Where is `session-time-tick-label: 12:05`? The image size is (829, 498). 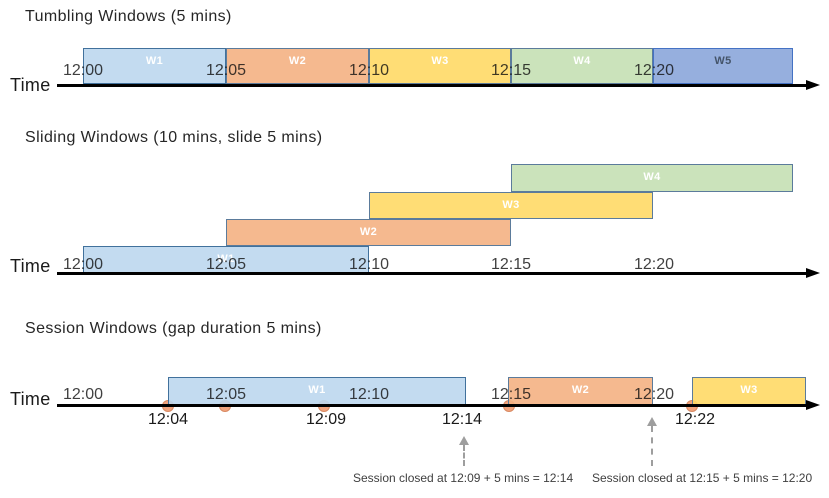
session-time-tick-label: 12:05 is located at coordinates (226, 394).